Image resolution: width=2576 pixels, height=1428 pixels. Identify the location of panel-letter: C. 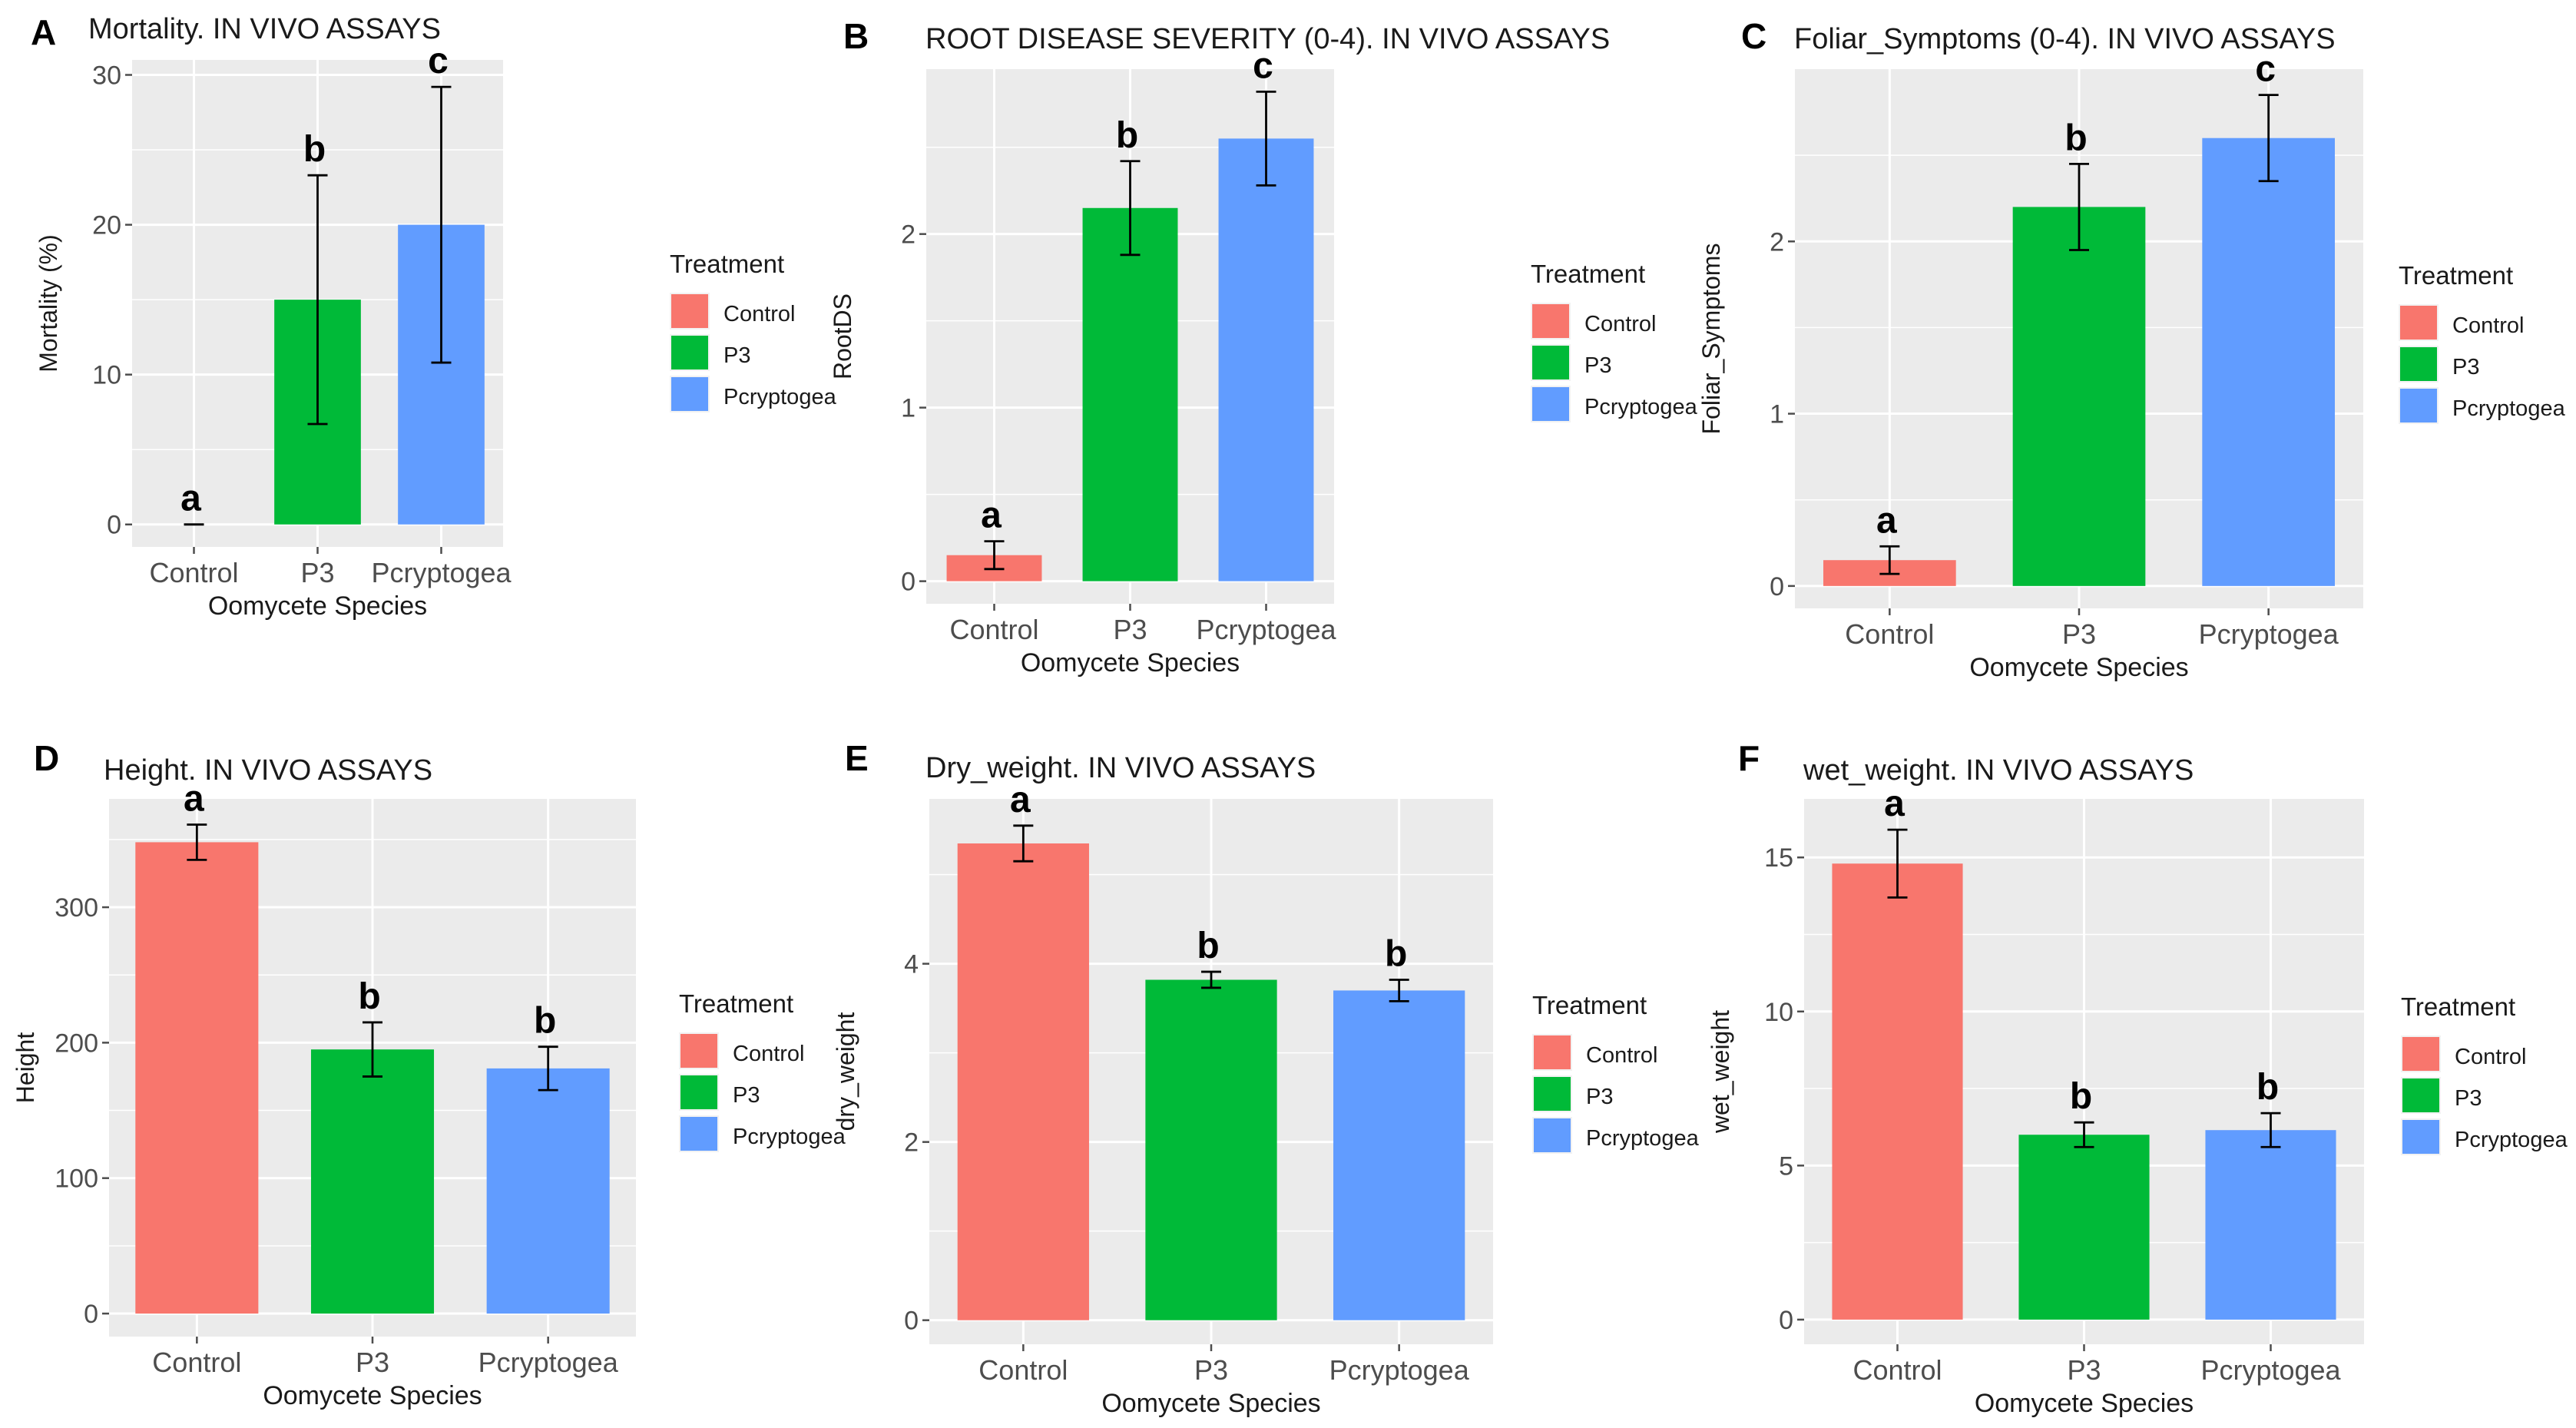
(1753, 36).